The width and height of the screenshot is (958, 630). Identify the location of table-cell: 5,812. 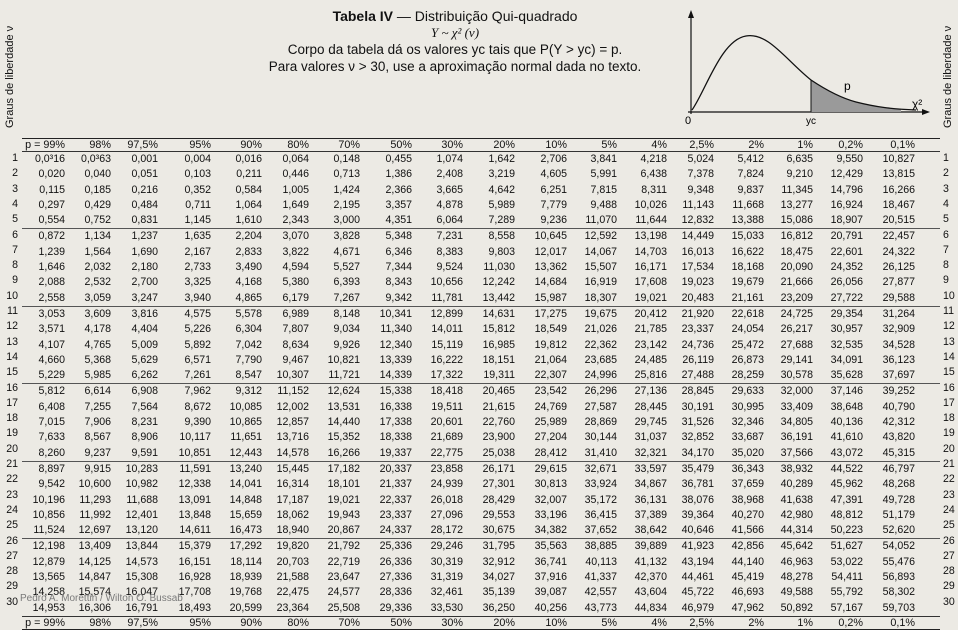
(51, 391).